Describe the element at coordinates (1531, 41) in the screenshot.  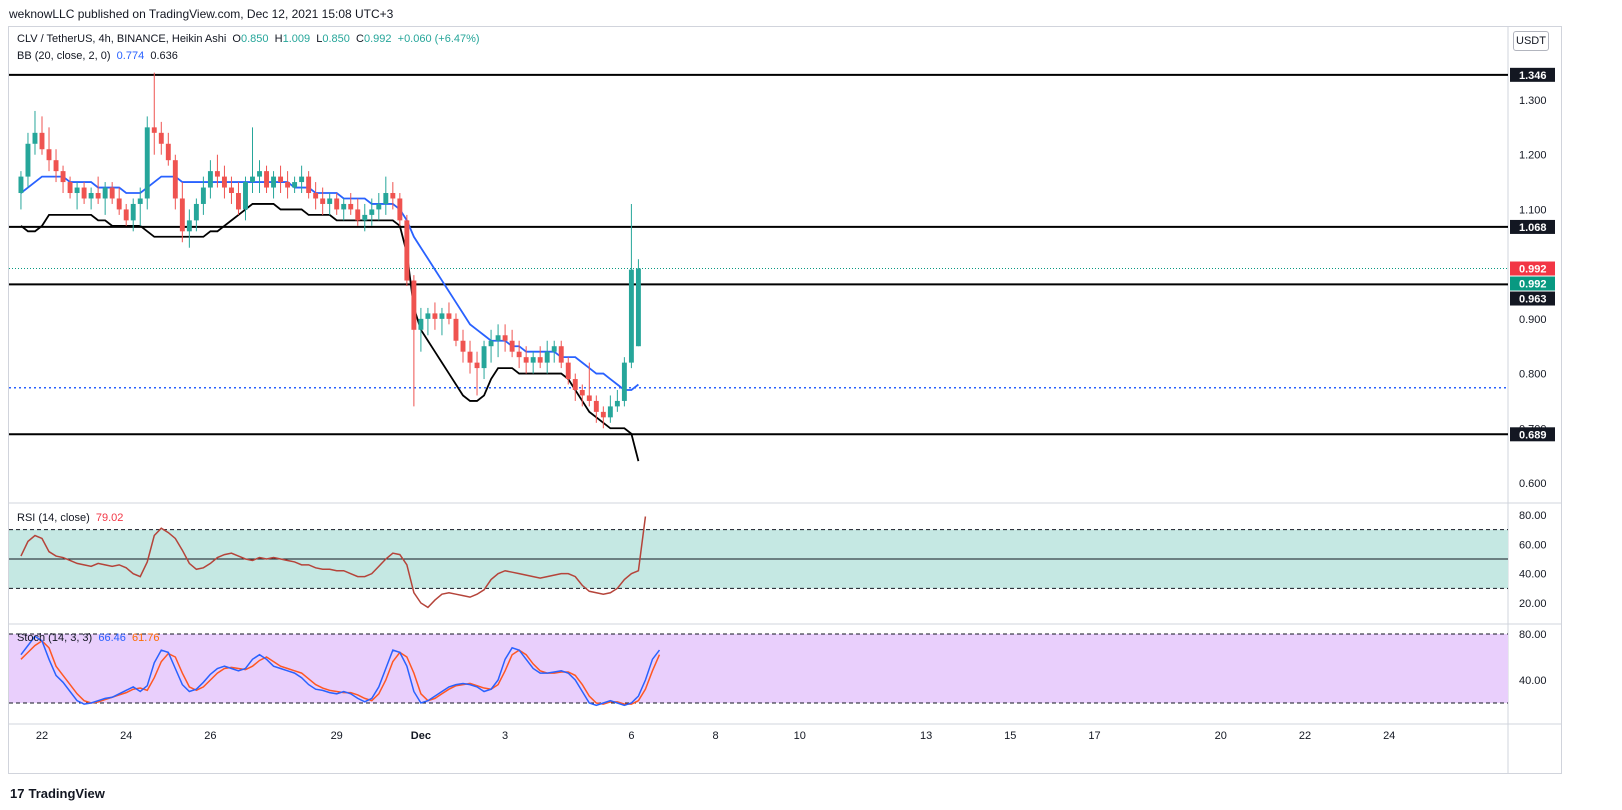
I see `currency-button: USDT` at that location.